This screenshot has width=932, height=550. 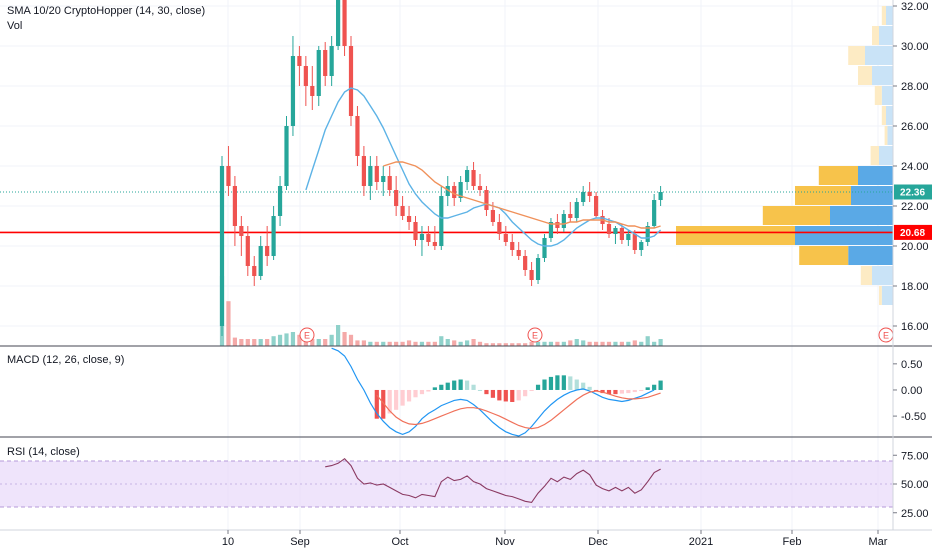 I want to click on macd-axis: 0.50 0.00 -0.50, so click(x=909, y=391).